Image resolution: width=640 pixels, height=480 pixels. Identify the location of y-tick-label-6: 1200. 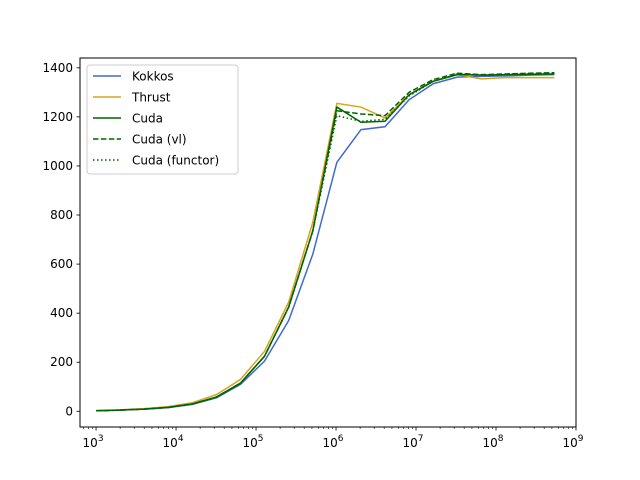
(57, 117).